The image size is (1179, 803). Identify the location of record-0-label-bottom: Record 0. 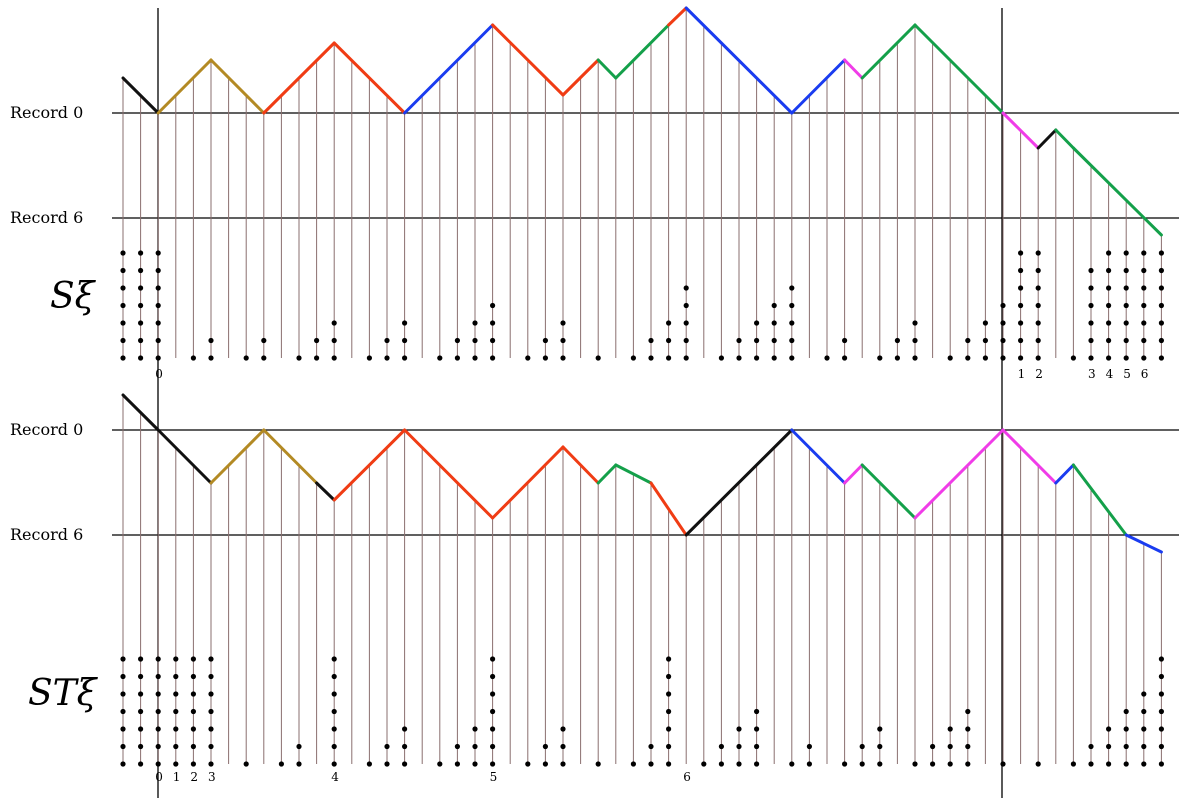
(46, 429).